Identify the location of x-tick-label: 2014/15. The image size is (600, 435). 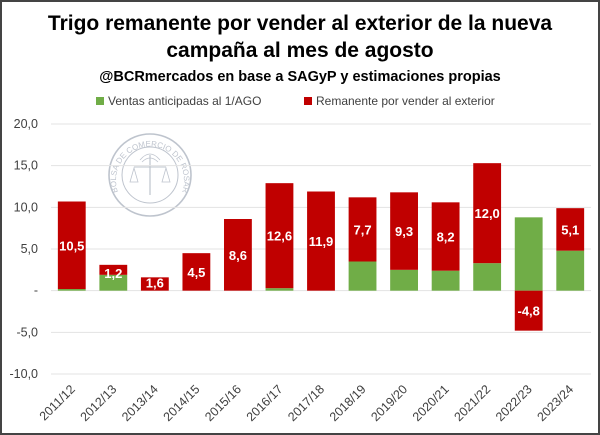
(182, 403).